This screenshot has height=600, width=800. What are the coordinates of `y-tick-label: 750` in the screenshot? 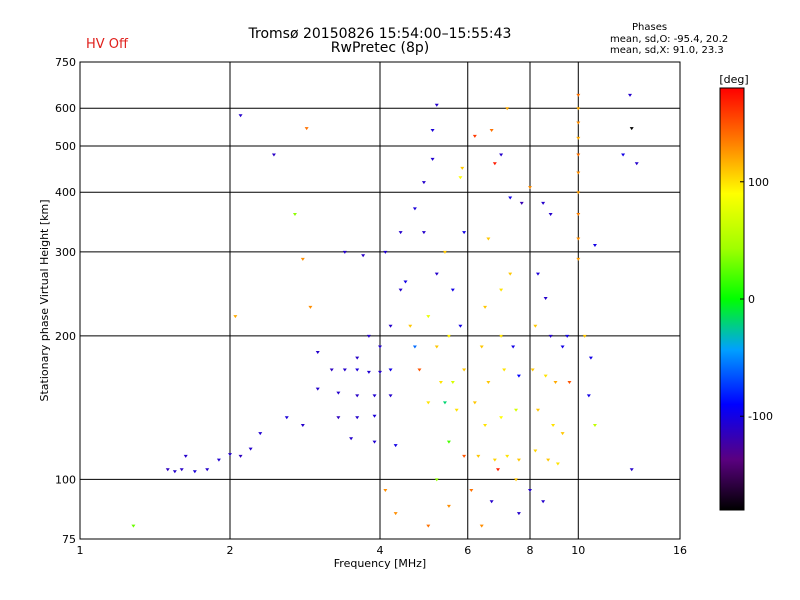 It's located at (65, 62).